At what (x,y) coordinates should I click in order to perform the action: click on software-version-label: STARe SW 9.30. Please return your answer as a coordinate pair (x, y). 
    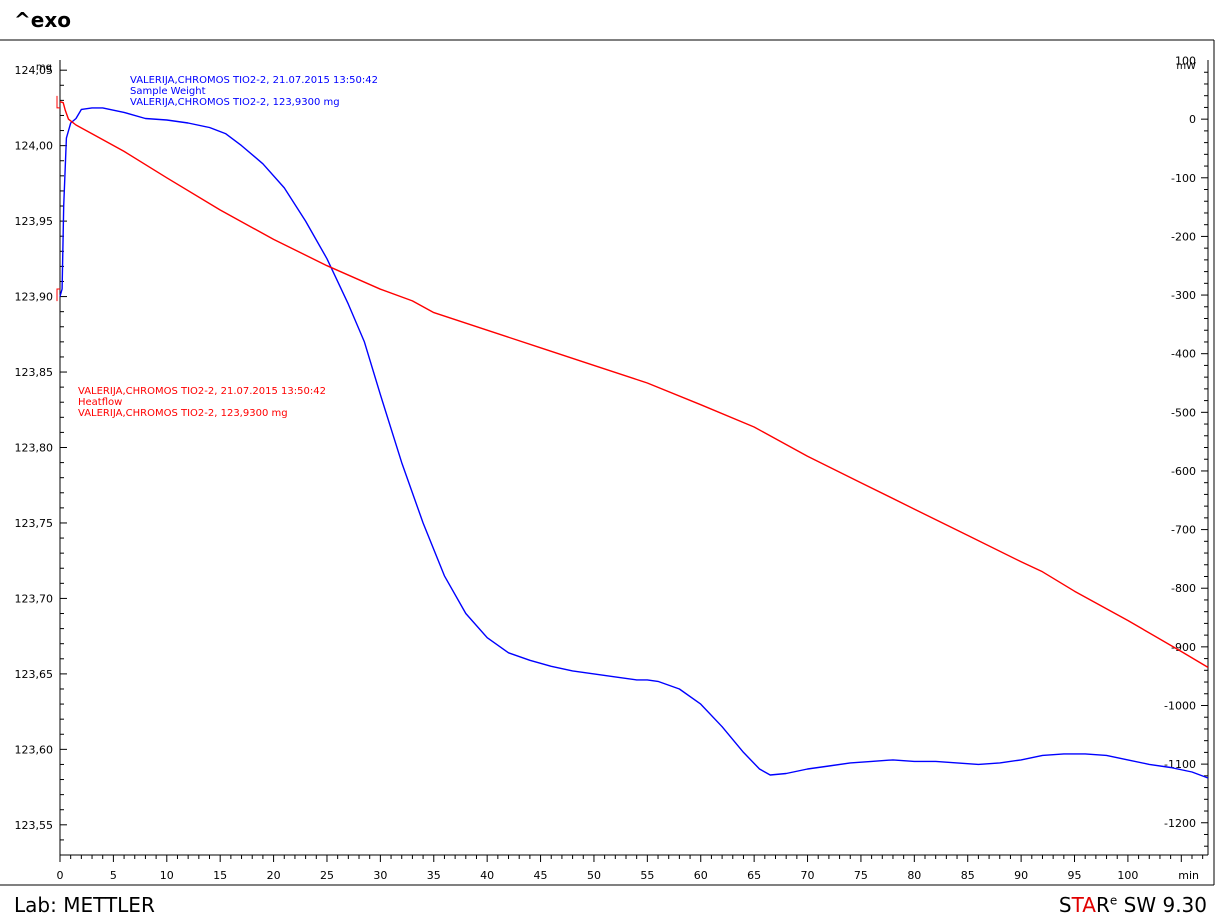
    Looking at the image, I should click on (1133, 905).